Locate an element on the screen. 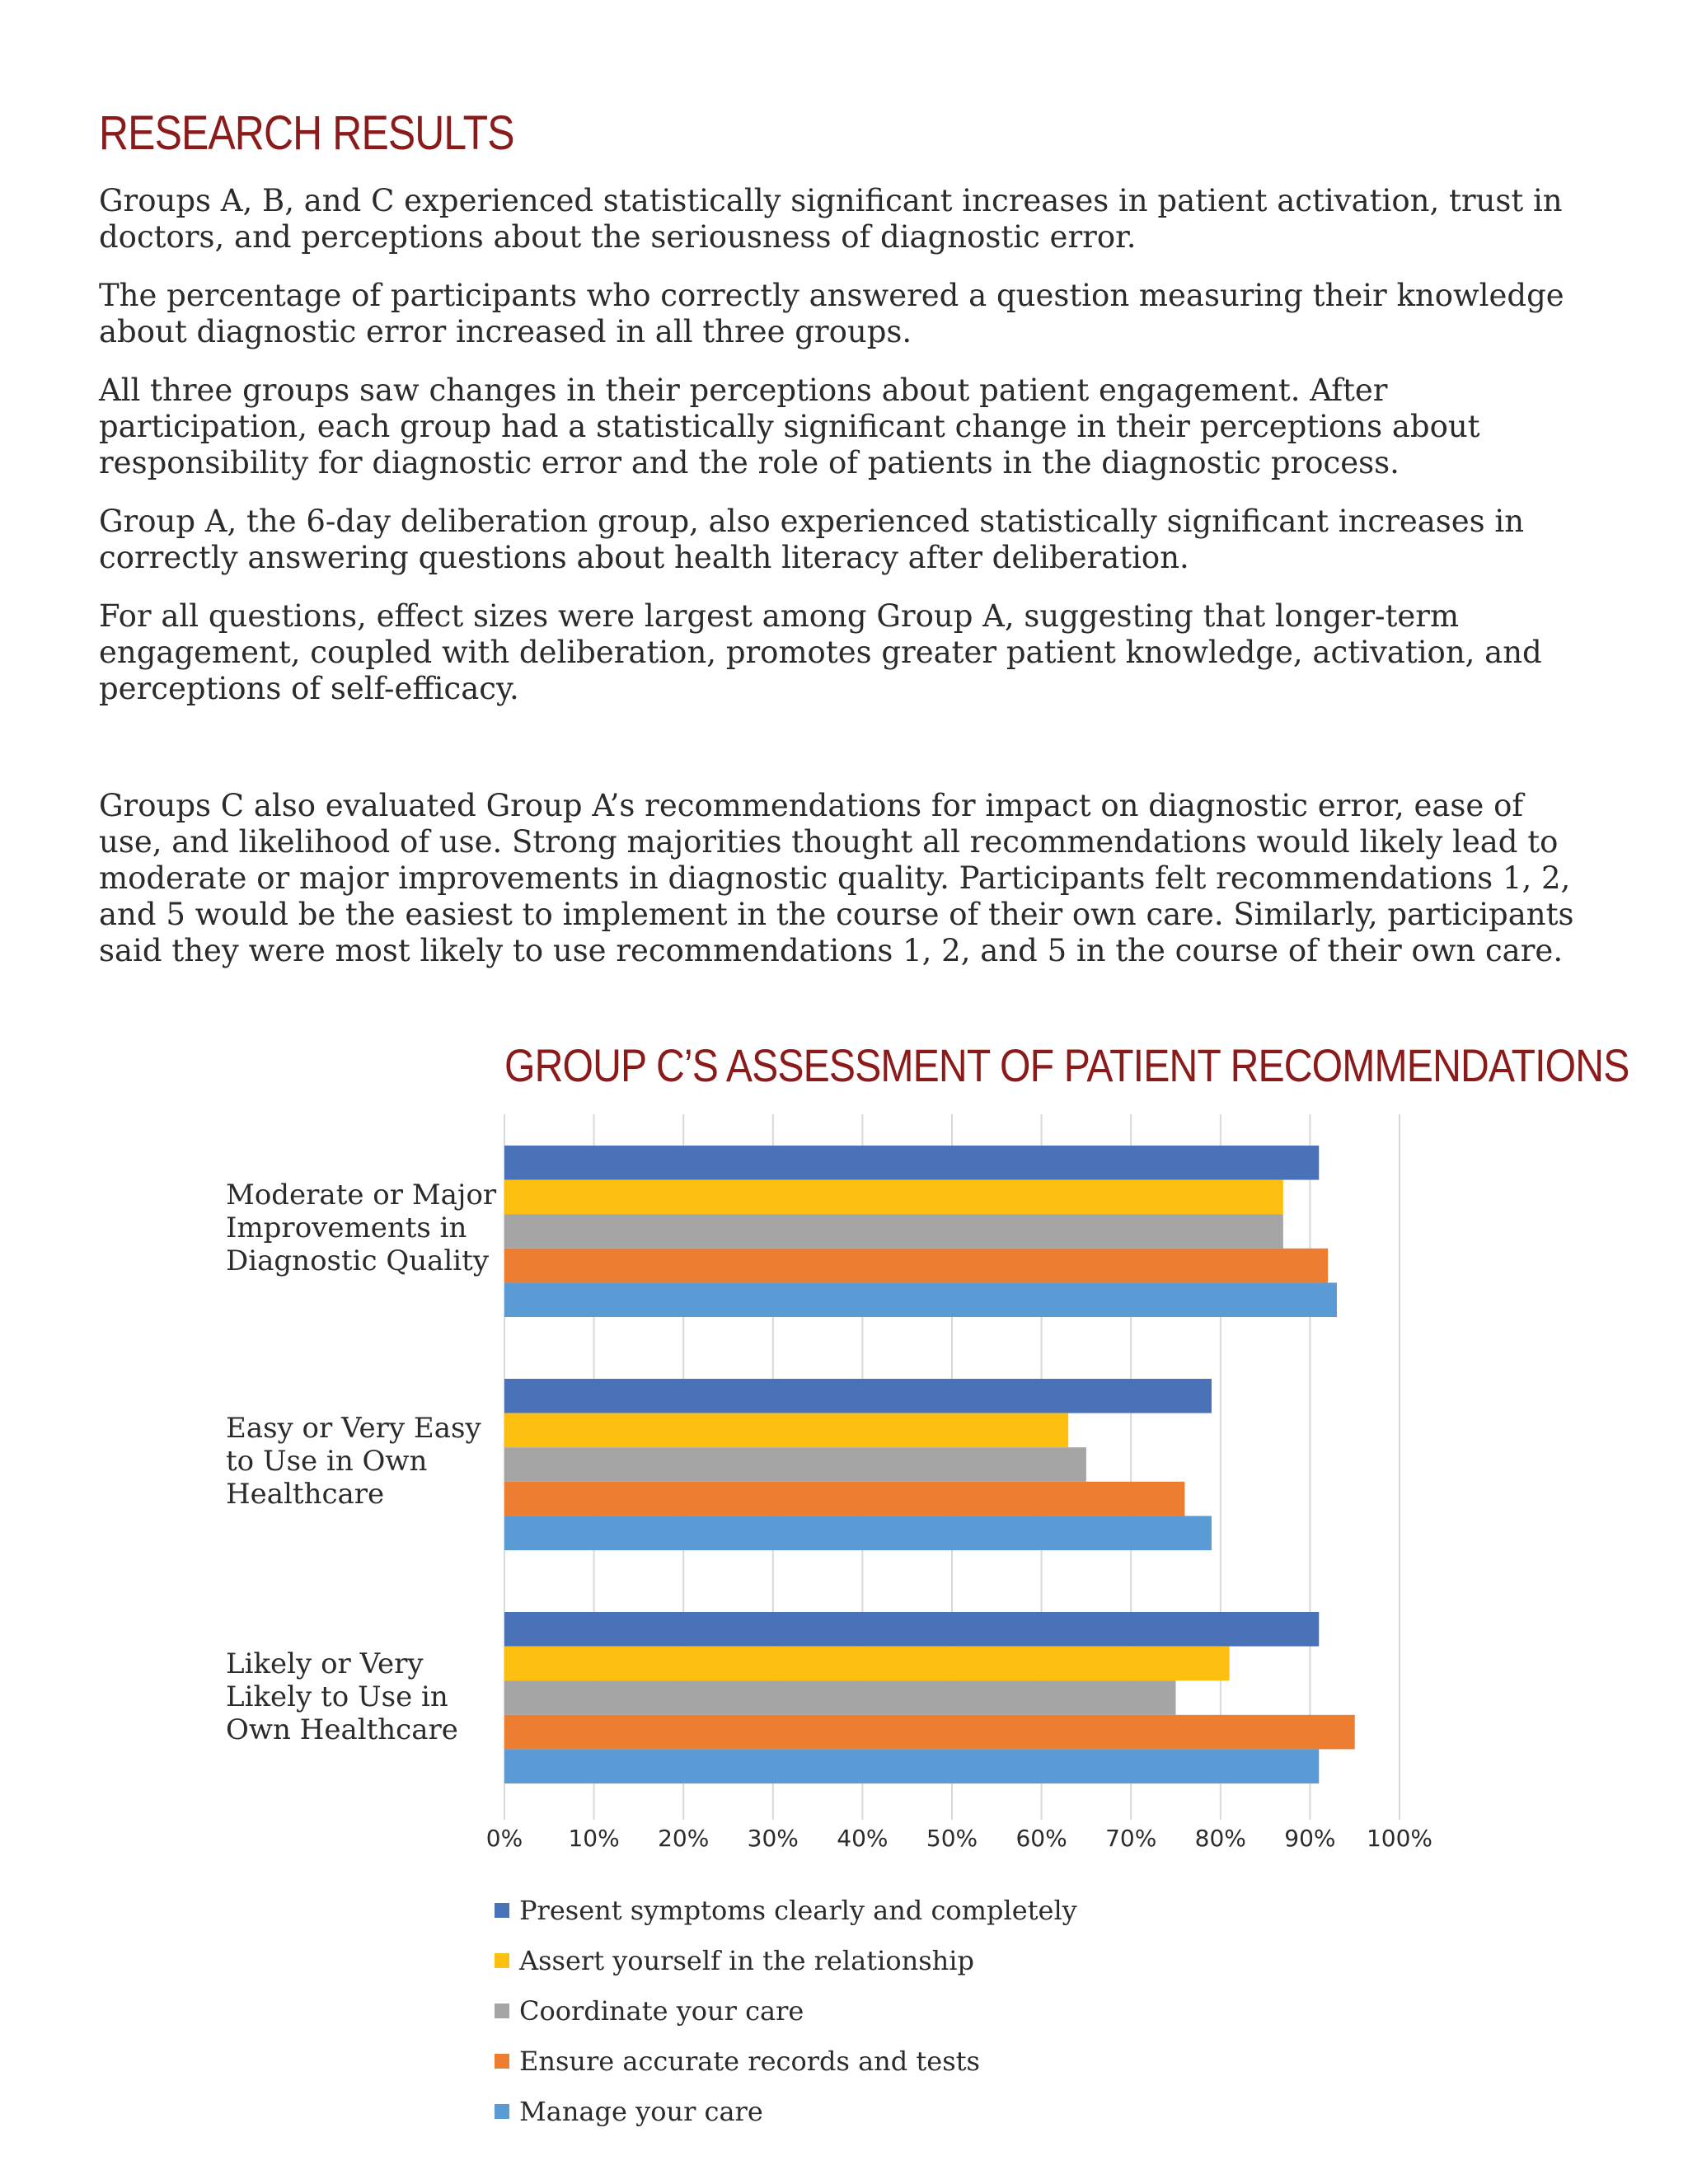 The height and width of the screenshot is (2184, 1688). category-label: Easy or Very Easy to Use in Own Healthcare is located at coordinates (366, 1461).